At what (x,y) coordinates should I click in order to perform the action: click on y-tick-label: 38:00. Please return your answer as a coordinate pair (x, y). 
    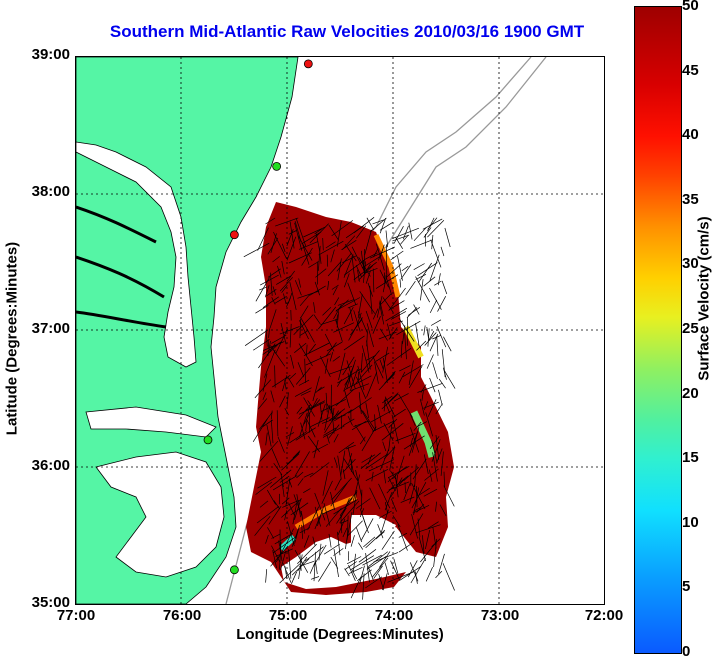
    Looking at the image, I should click on (35, 191).